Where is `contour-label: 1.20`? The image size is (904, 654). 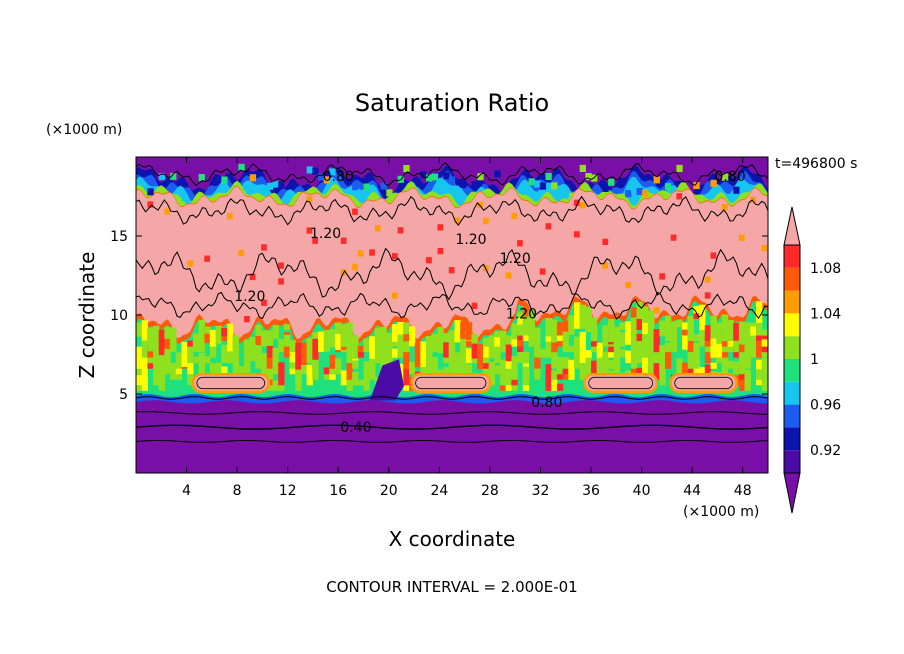
contour-label: 1.20 is located at coordinates (470, 240).